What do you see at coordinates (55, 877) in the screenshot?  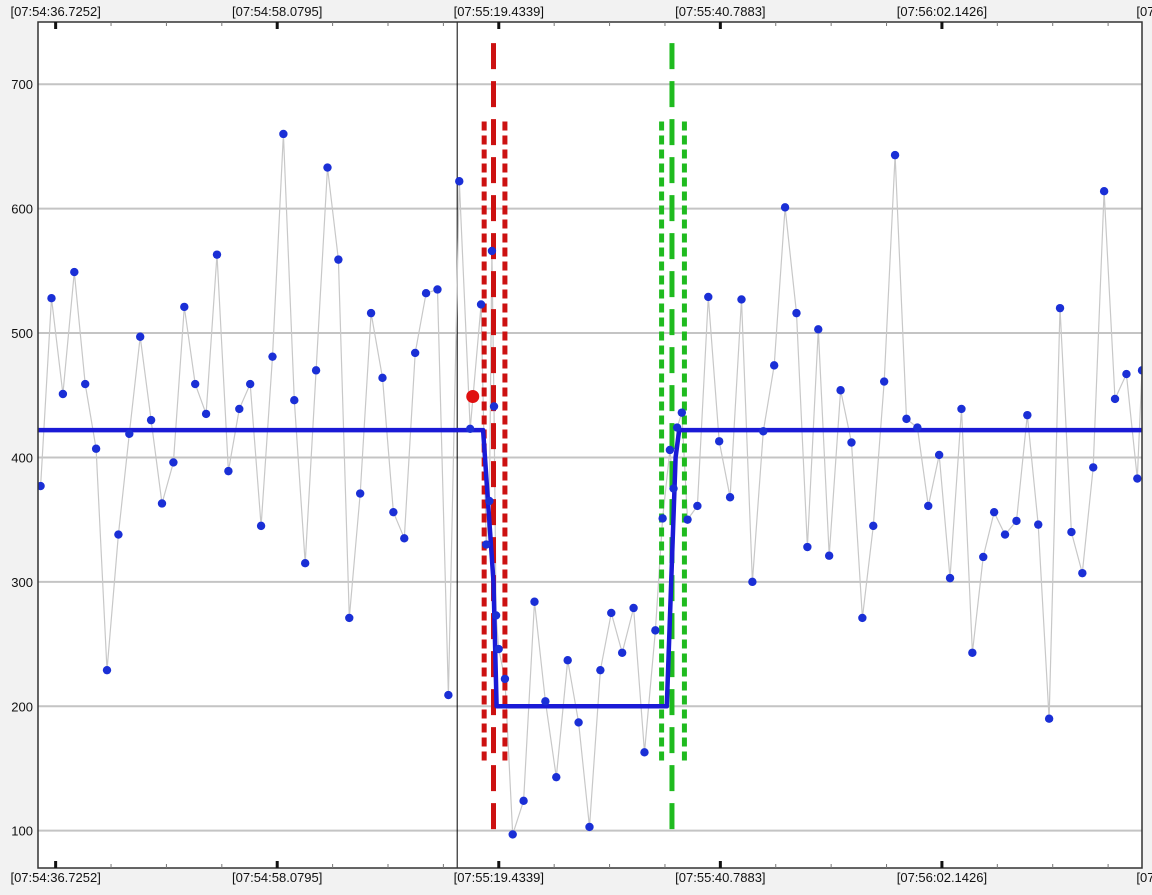 I see `x-tick-label-bottom: [07:54:36.7252]` at bounding box center [55, 877].